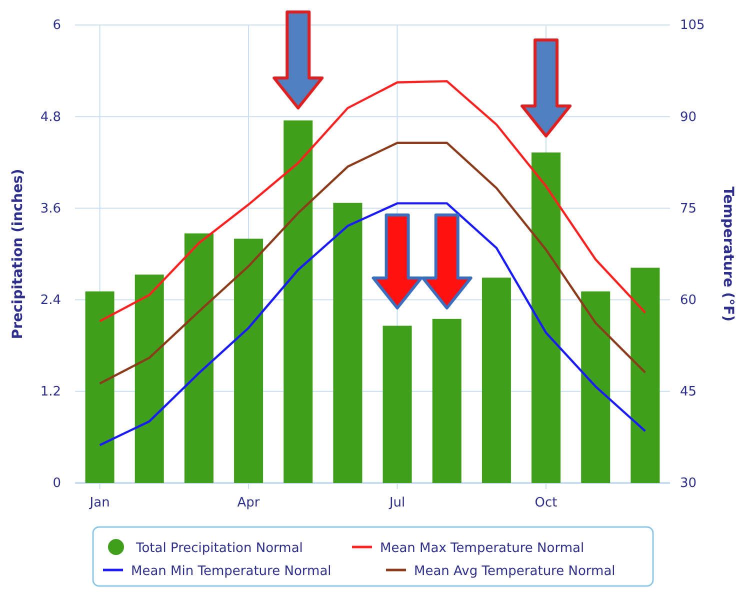  I want to click on y-tick-label: 6, so click(56, 26).